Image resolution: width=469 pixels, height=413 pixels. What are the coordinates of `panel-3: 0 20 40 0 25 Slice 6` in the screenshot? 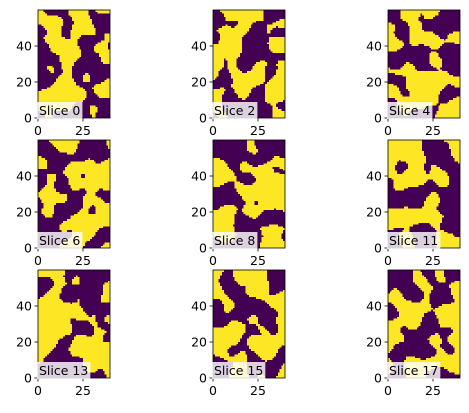 It's located at (63, 203).